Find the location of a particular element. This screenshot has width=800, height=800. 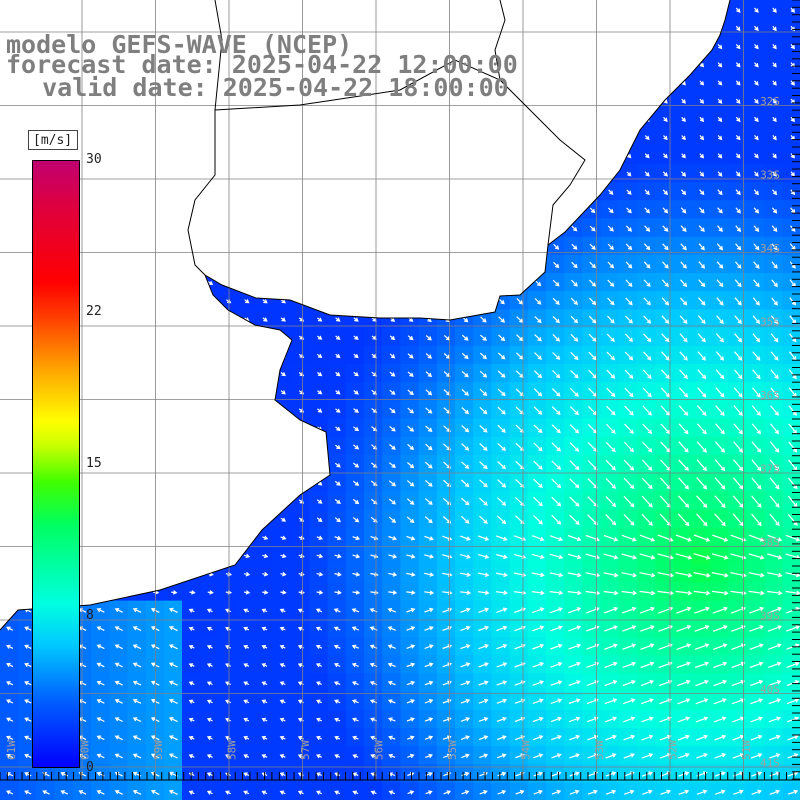

lat-label: 33S is located at coordinates (770, 175).